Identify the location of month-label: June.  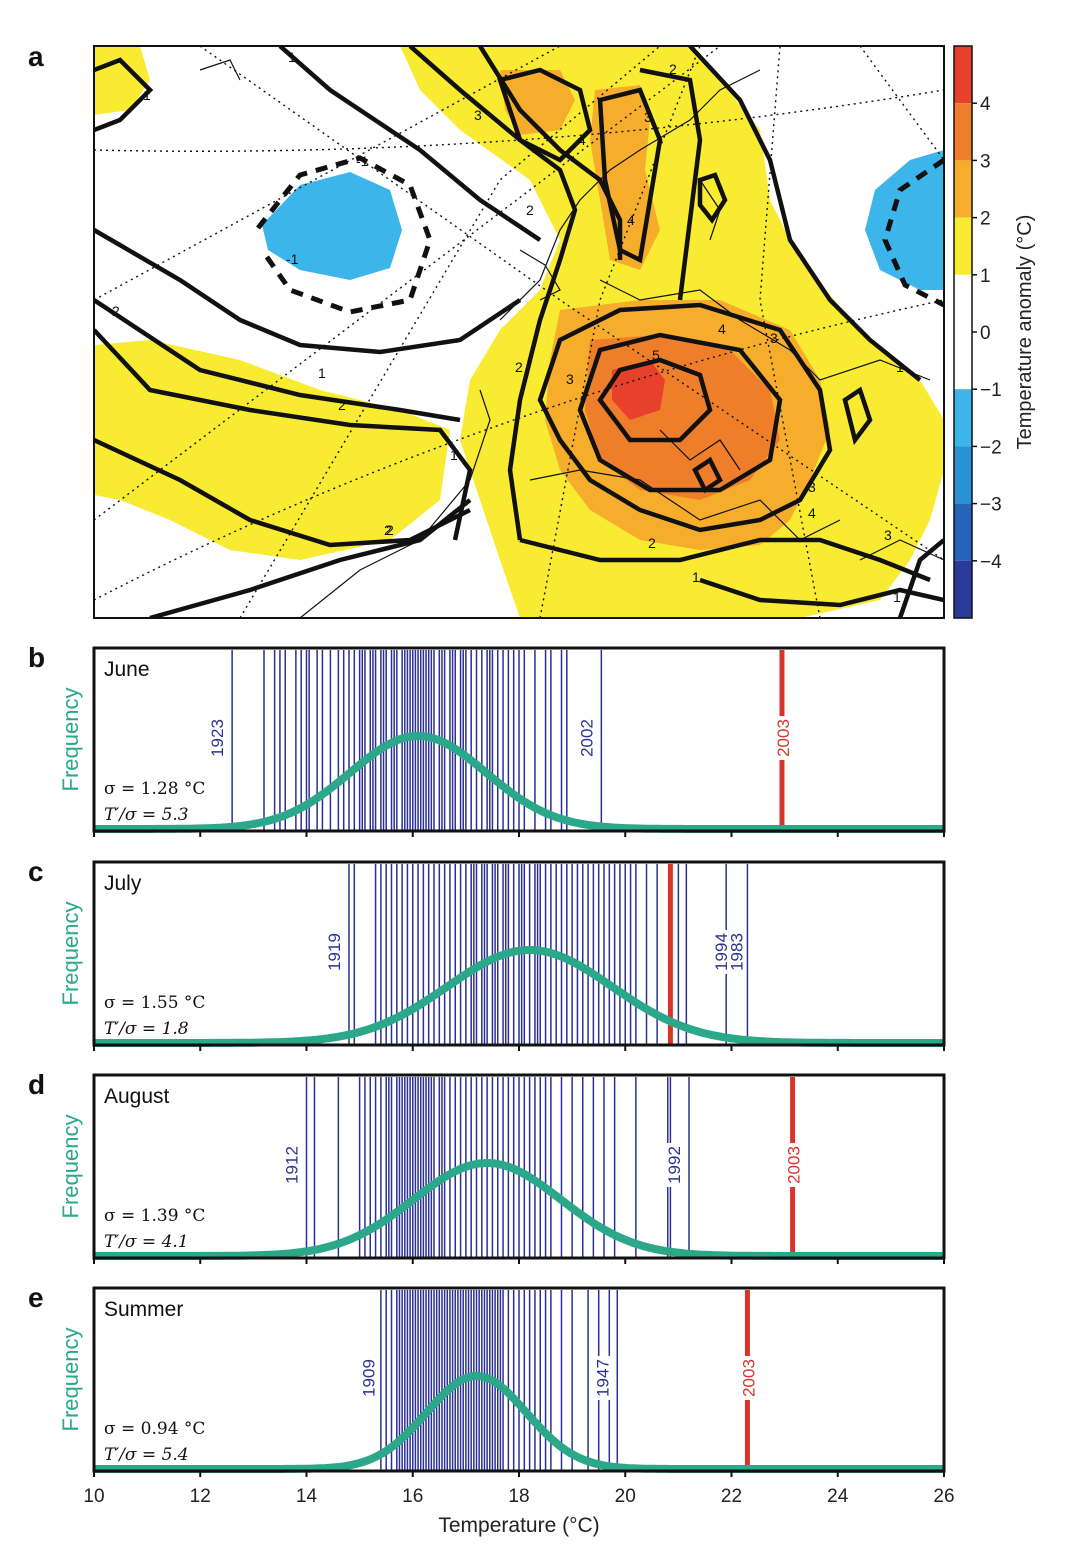
(127, 669).